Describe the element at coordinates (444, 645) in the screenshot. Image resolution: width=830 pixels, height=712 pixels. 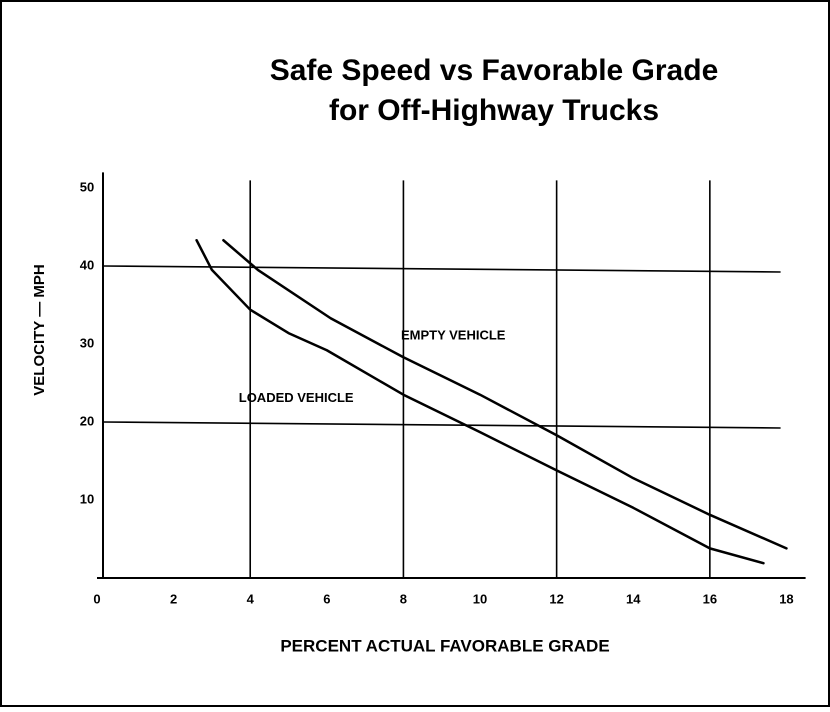
I see `x-axis-label: PERCENT ACTUAL FAVORABLE GRADE` at that location.